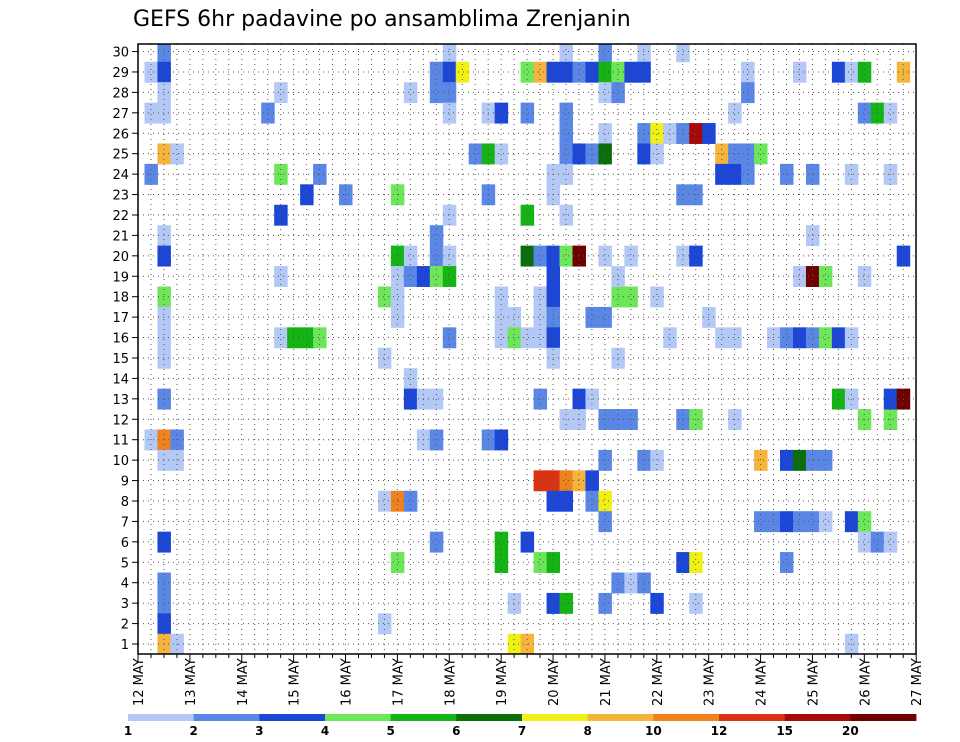  I want to click on colorbar: 1 2 3 4 5 6 7 8 10 12 15 20, so click(520, 726).